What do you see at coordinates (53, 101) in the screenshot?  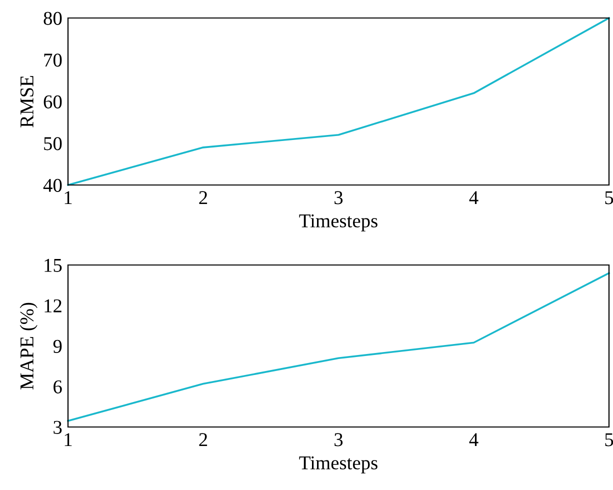 I see `y-tick-label: 60` at bounding box center [53, 101].